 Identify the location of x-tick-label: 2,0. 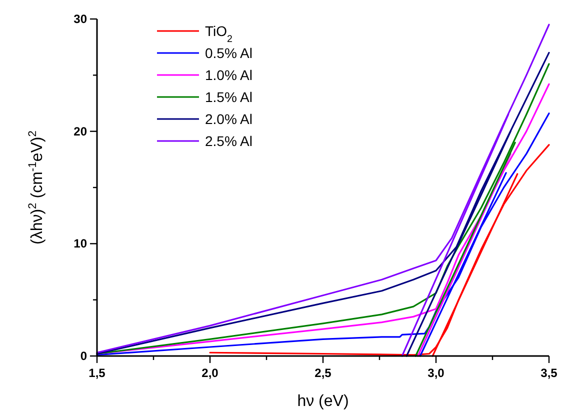
(210, 373).